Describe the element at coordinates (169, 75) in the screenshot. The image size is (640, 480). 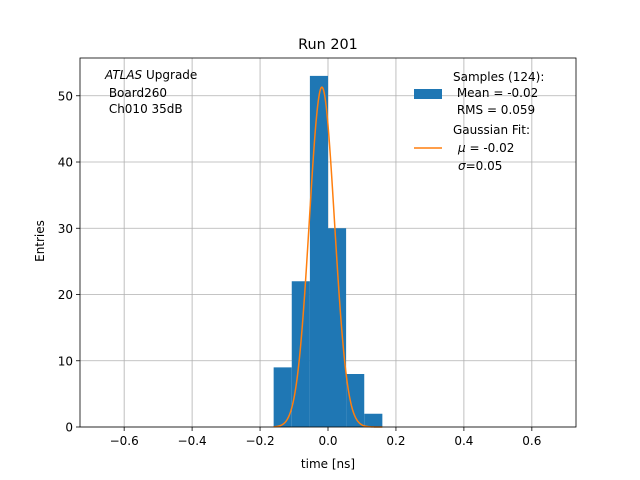
I see `annotation-upgrade: Upgrade` at that location.